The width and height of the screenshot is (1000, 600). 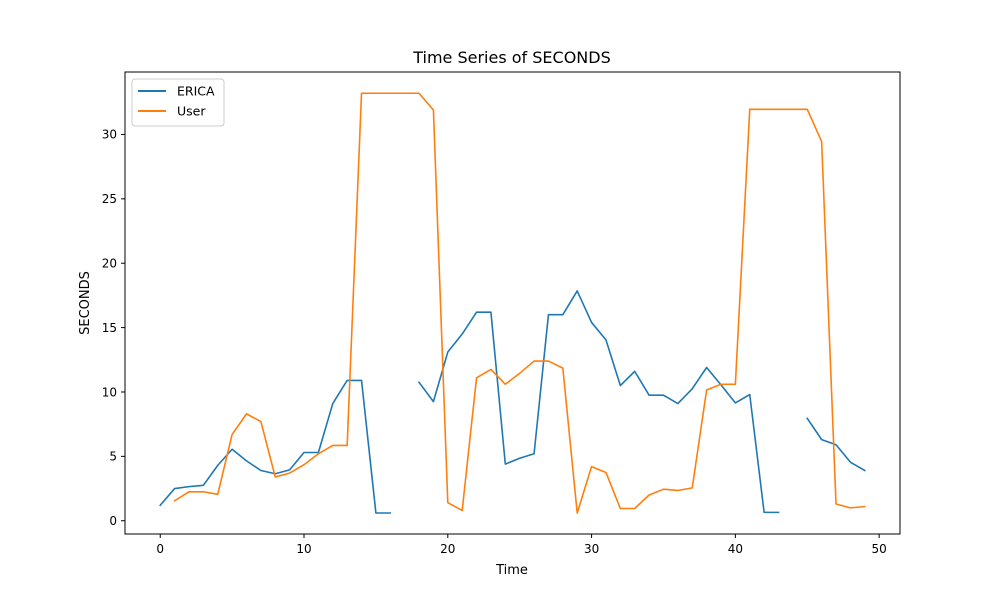 What do you see at coordinates (109, 135) in the screenshot?
I see `y-tick-label: 30` at bounding box center [109, 135].